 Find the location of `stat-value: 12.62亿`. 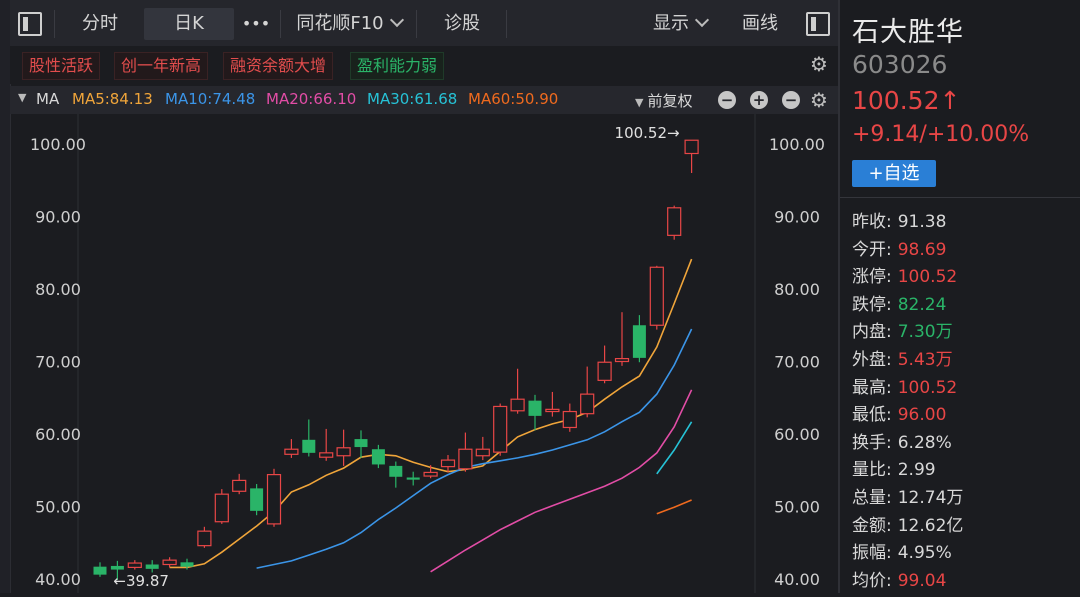

stat-value: 12.62亿 is located at coordinates (930, 525).